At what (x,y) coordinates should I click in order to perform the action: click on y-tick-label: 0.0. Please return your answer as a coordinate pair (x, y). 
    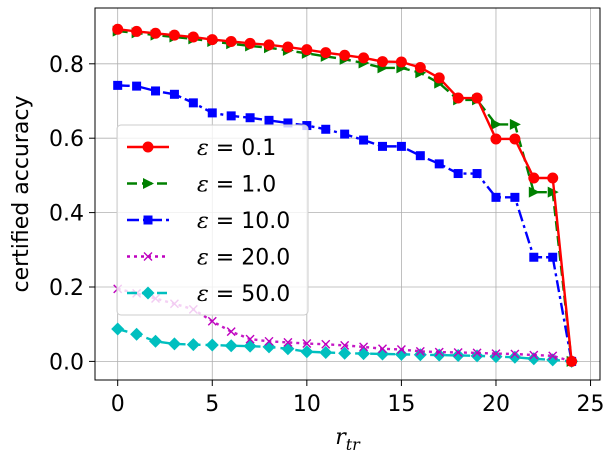
    Looking at the image, I should click on (66, 362).